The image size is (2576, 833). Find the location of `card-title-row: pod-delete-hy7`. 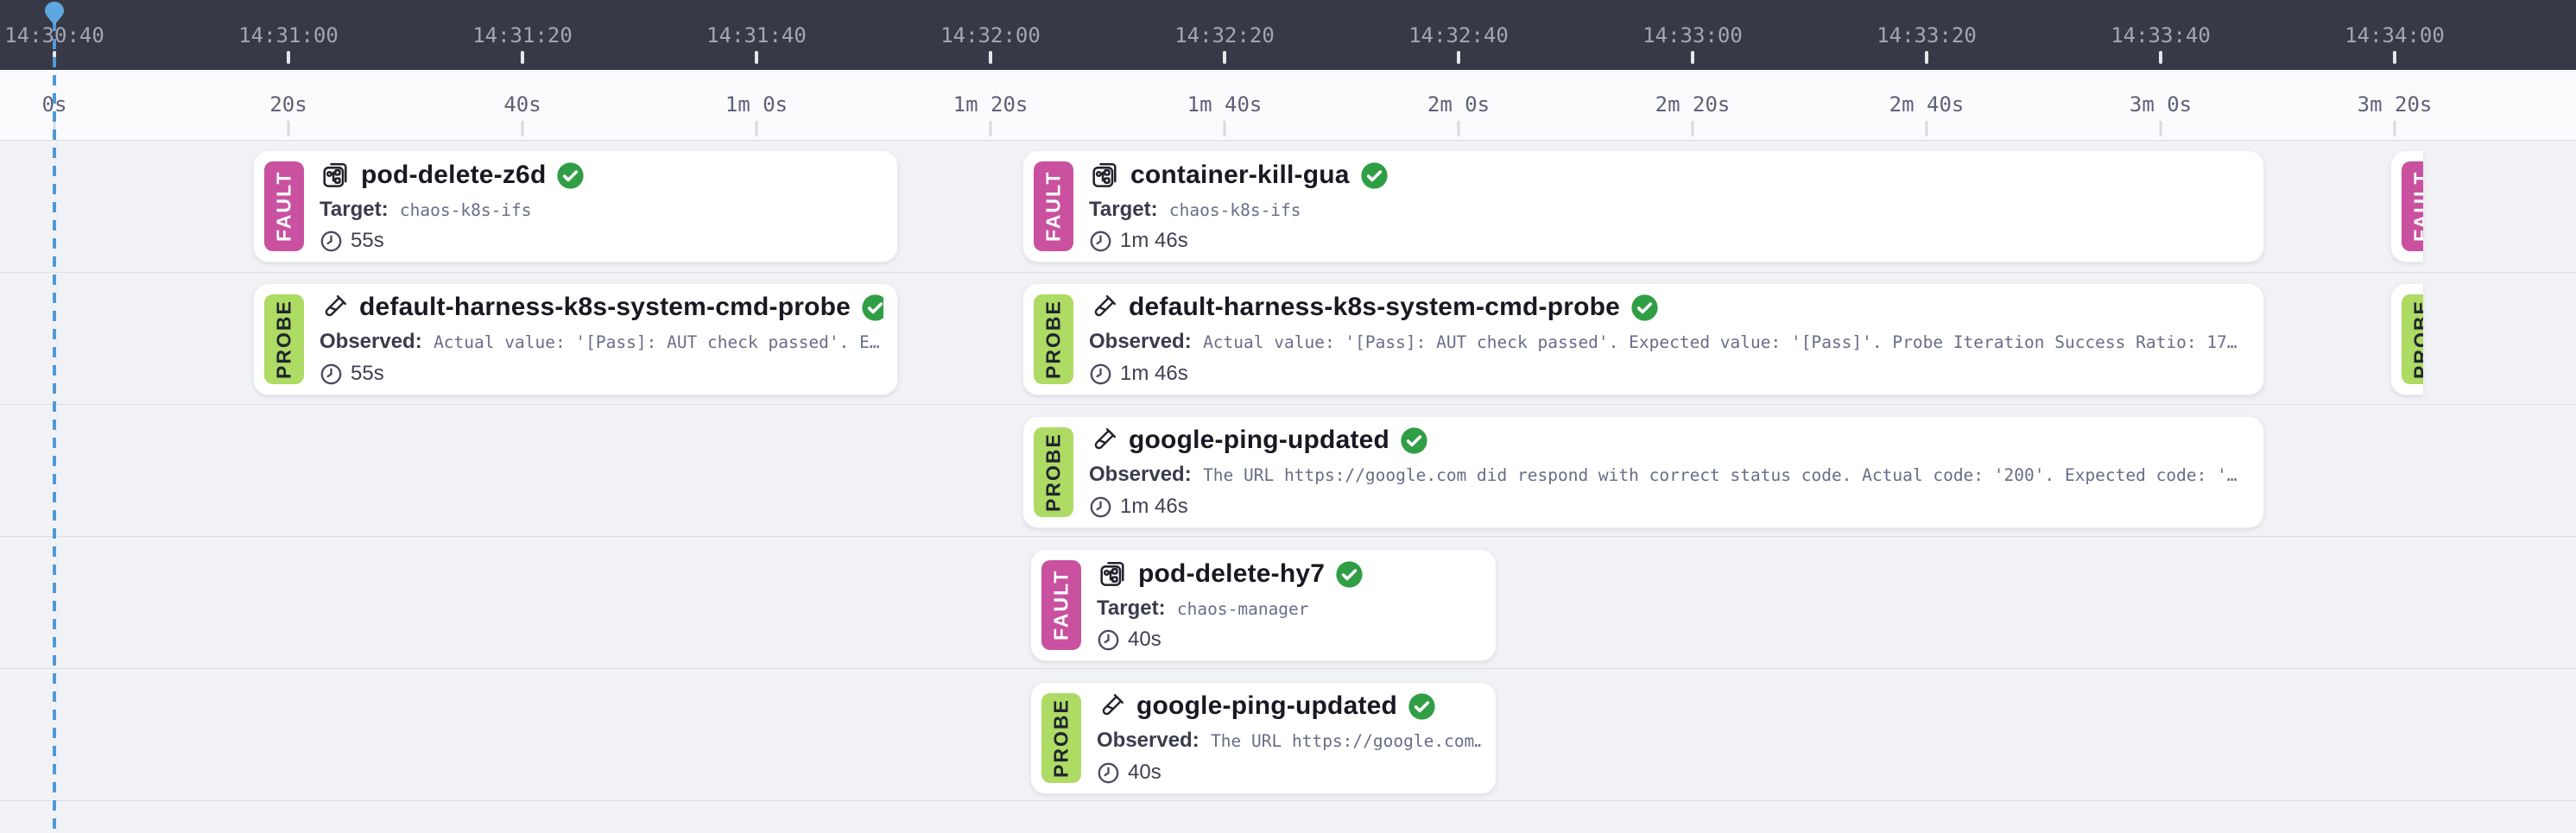

card-title-row: pod-delete-hy7 is located at coordinates (1289, 574).